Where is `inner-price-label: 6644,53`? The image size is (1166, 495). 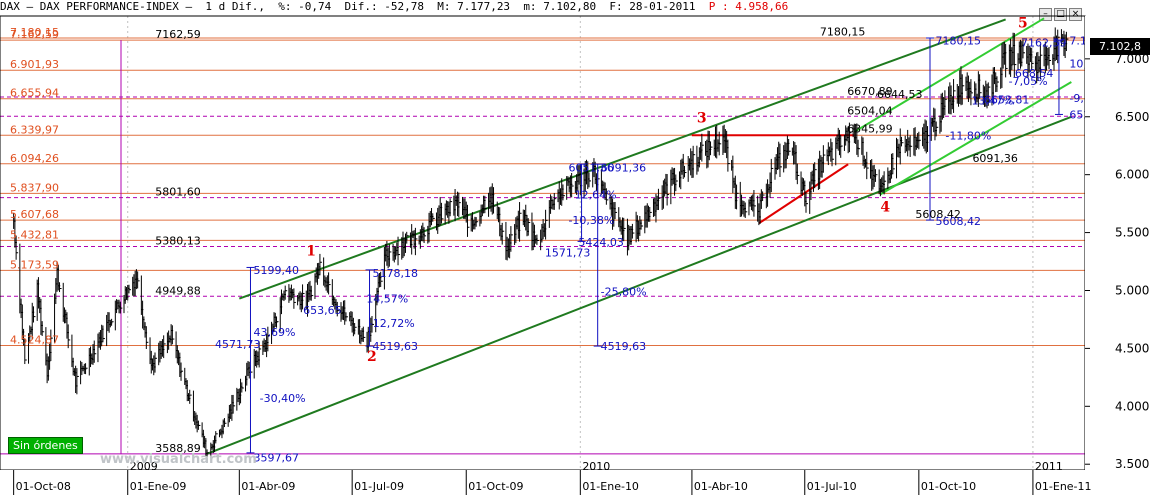 inner-price-label: 6644,53 is located at coordinates (900, 94).